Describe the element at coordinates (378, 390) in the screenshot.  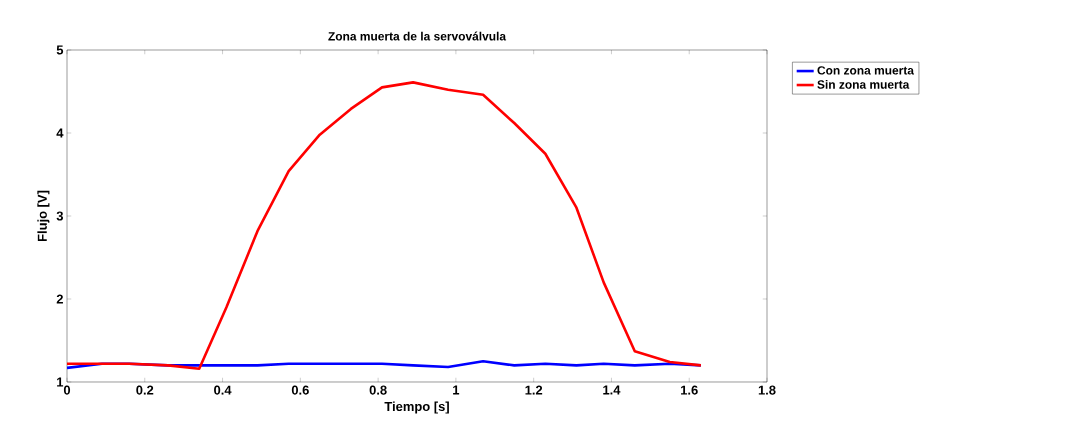
I see `x-tick-label: 0.8` at that location.